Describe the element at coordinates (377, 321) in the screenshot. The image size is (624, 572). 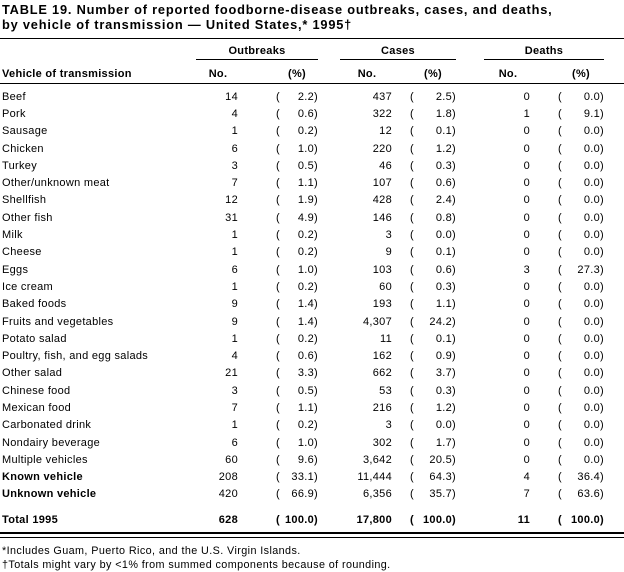
I see `cases-no: 4,307` at that location.